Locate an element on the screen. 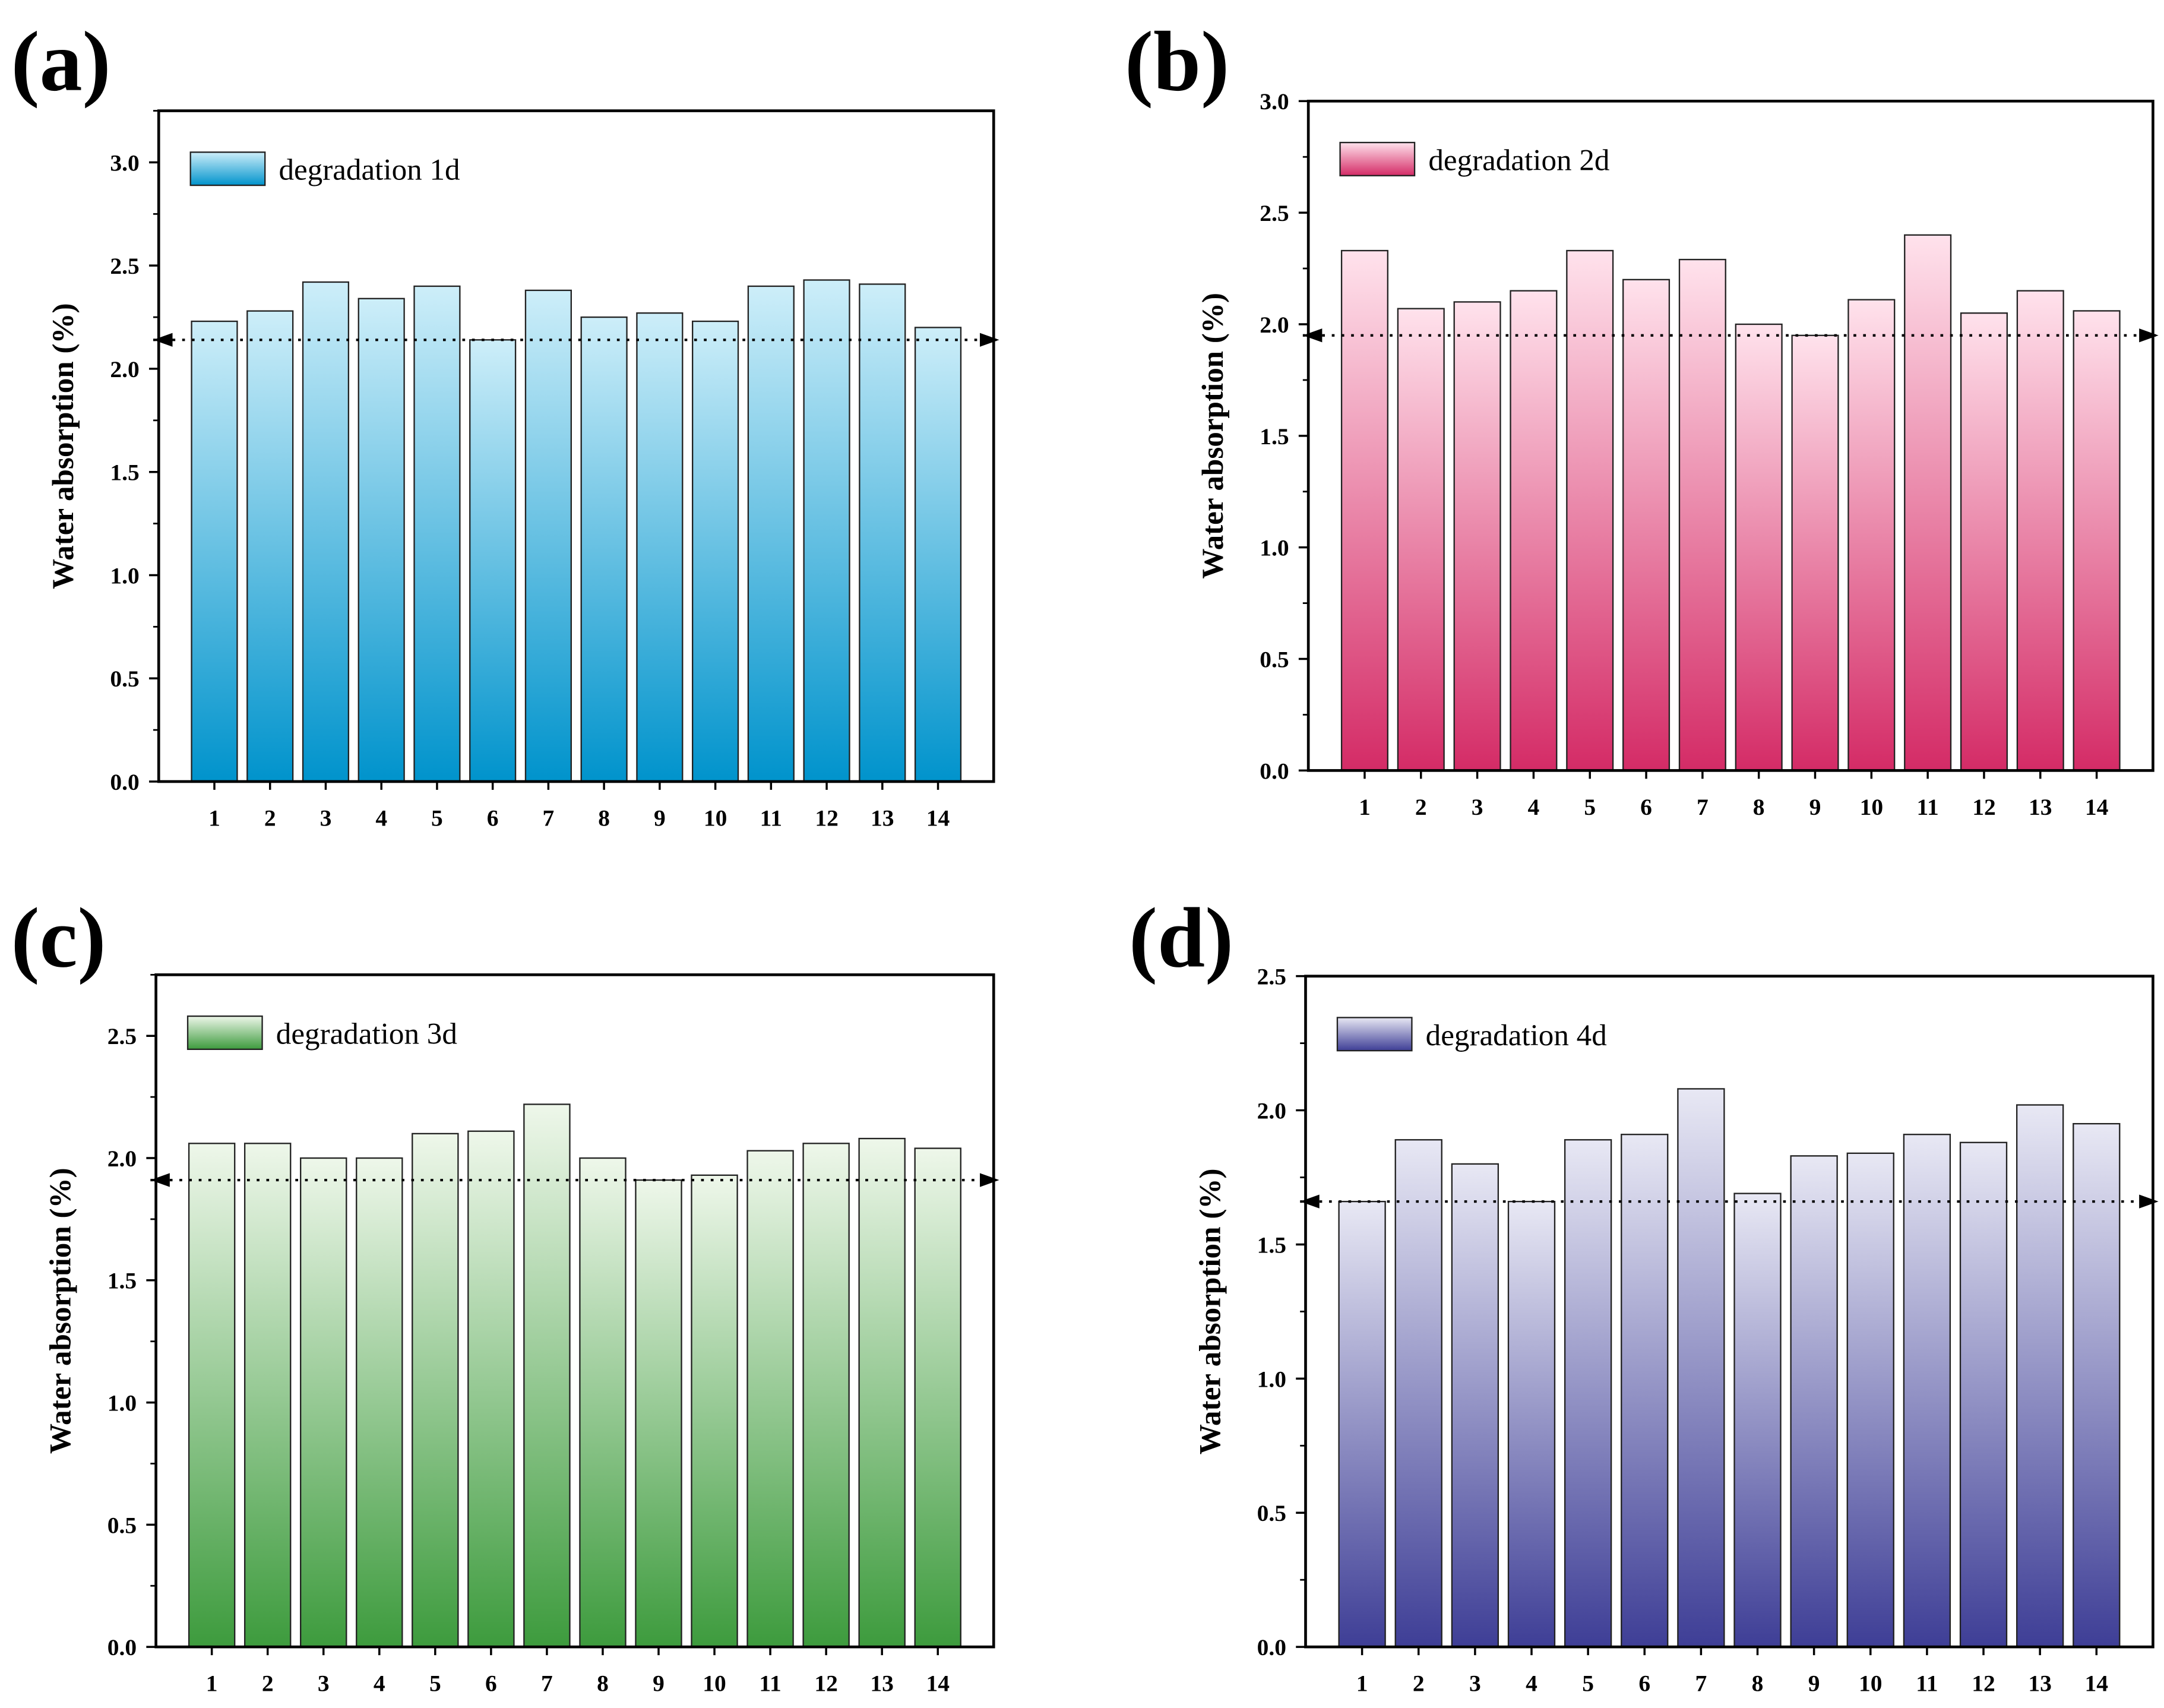  legend-label: degradation 4d is located at coordinates (1517, 1035).